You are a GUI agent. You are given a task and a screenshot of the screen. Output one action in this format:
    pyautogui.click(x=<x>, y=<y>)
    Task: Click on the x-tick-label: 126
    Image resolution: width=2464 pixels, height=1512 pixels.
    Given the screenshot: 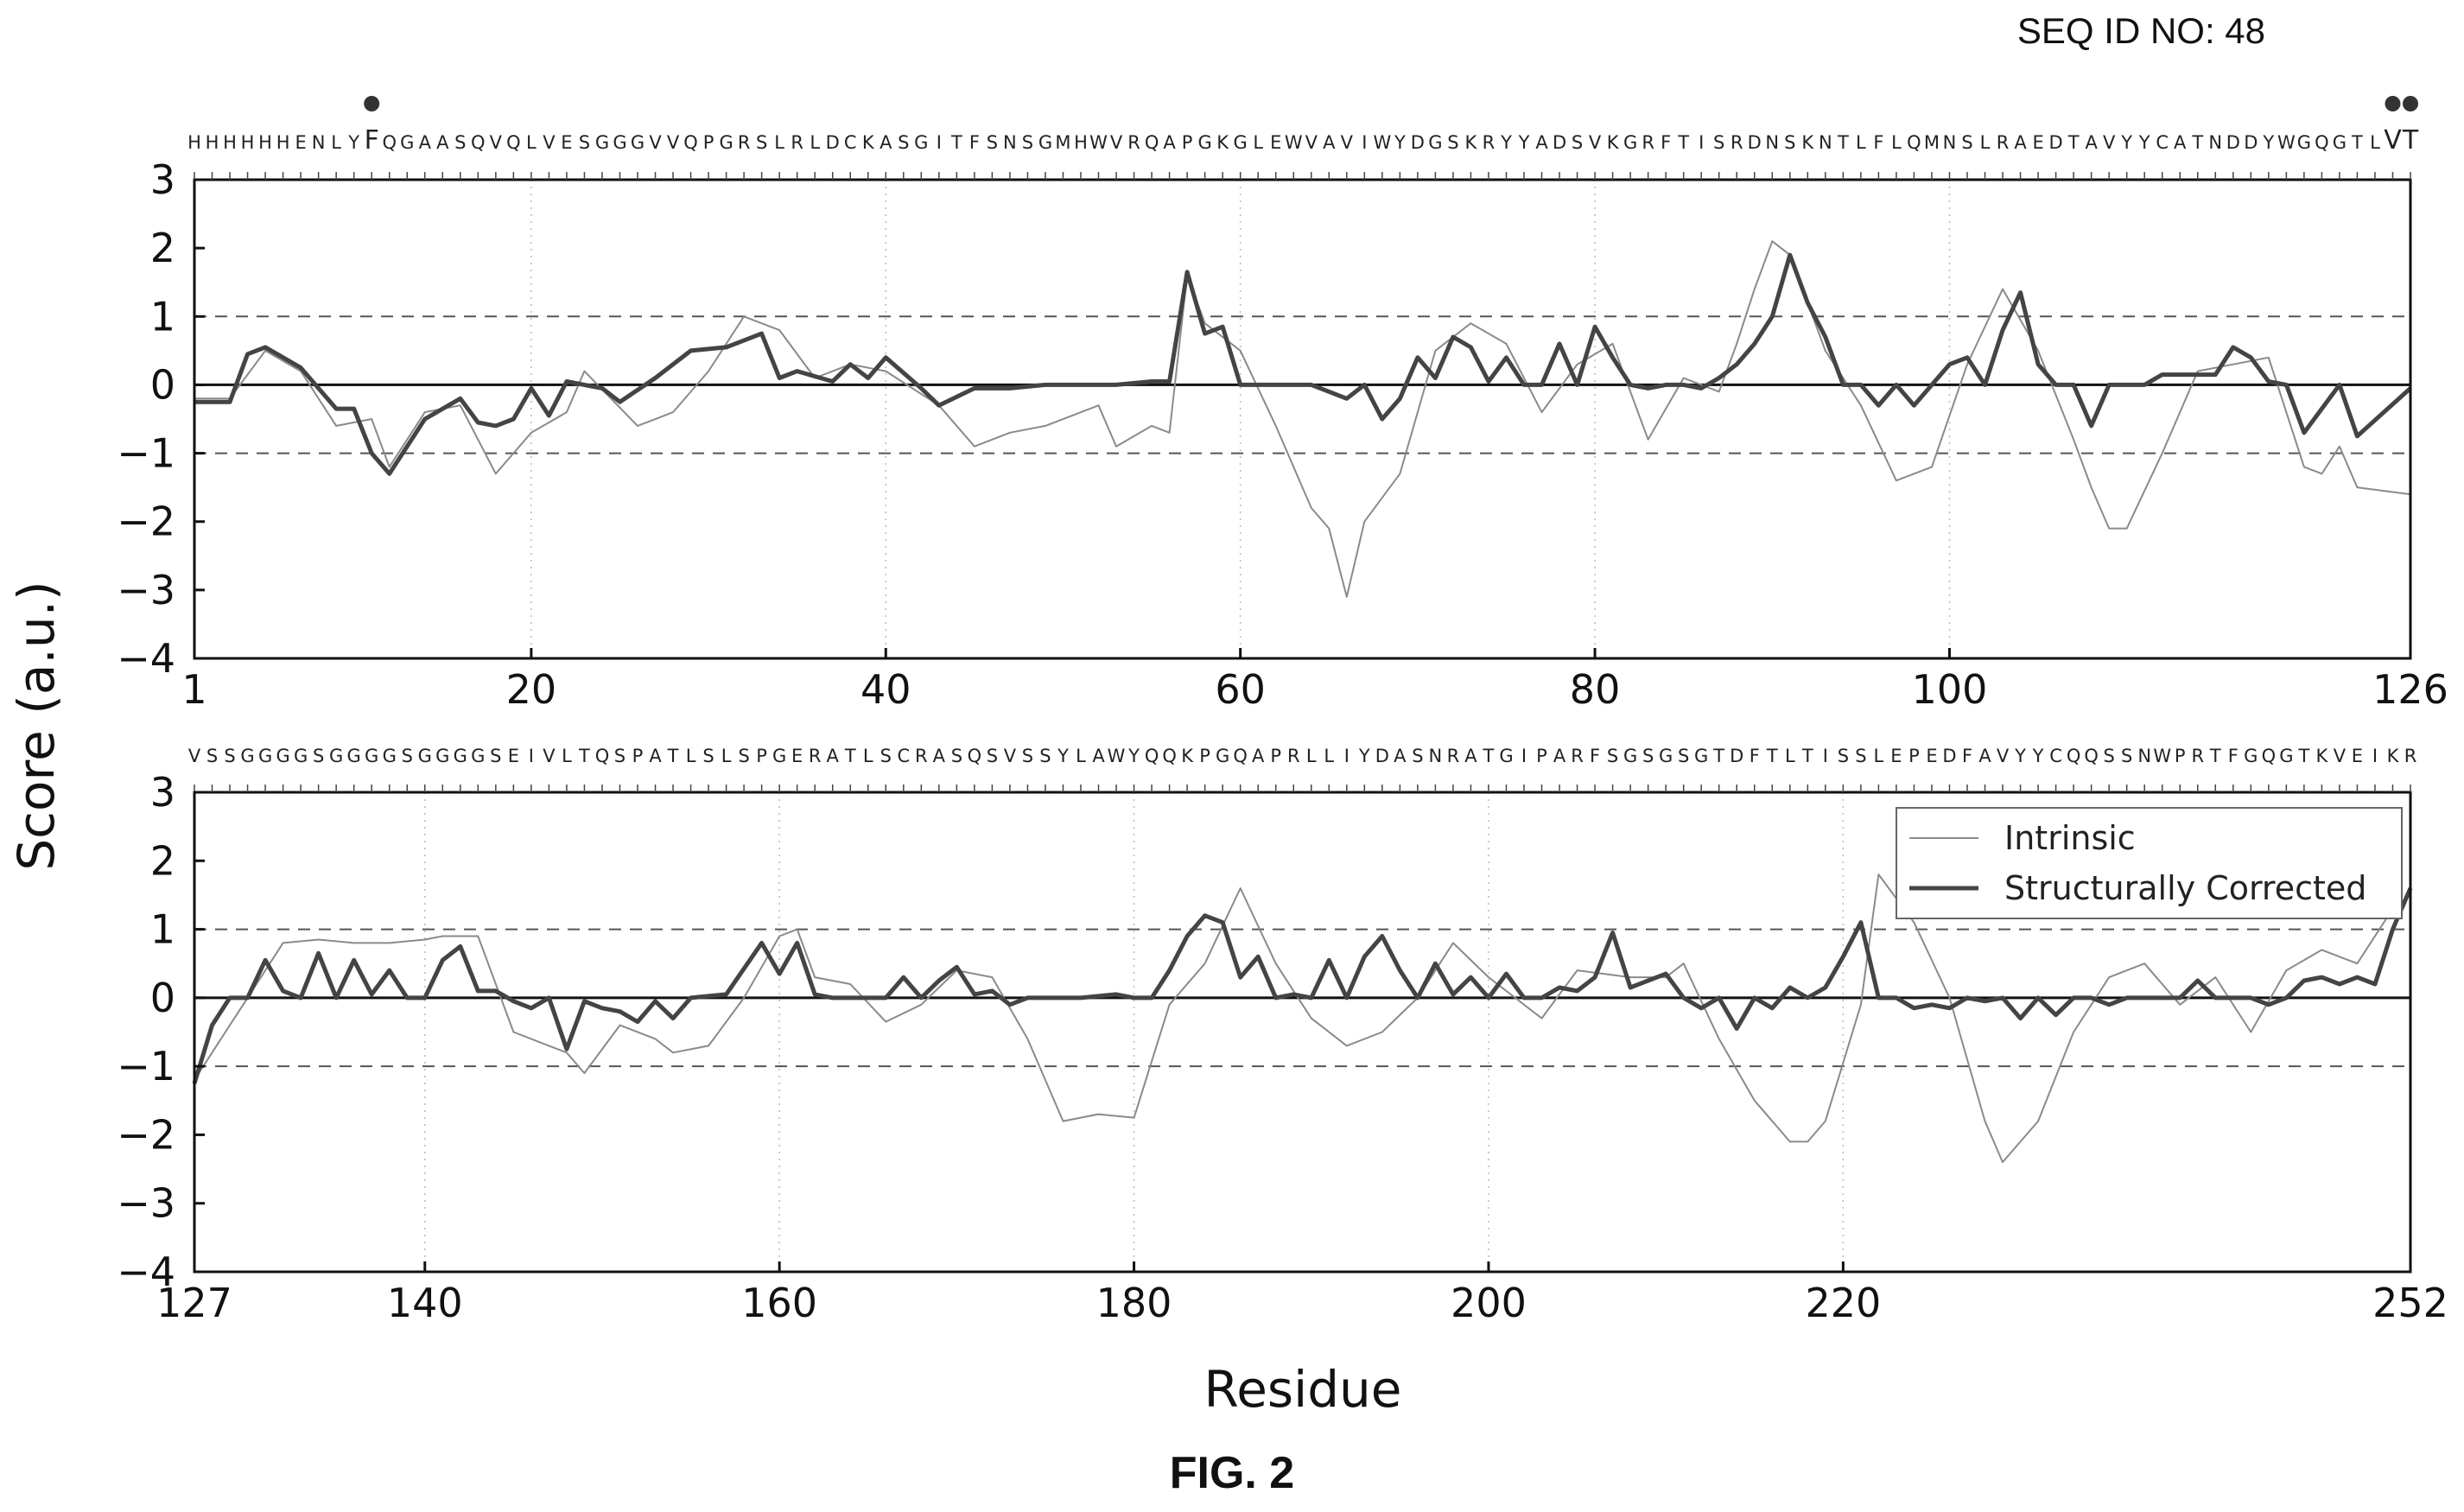 What is the action you would take?
    pyautogui.click(x=2410, y=689)
    